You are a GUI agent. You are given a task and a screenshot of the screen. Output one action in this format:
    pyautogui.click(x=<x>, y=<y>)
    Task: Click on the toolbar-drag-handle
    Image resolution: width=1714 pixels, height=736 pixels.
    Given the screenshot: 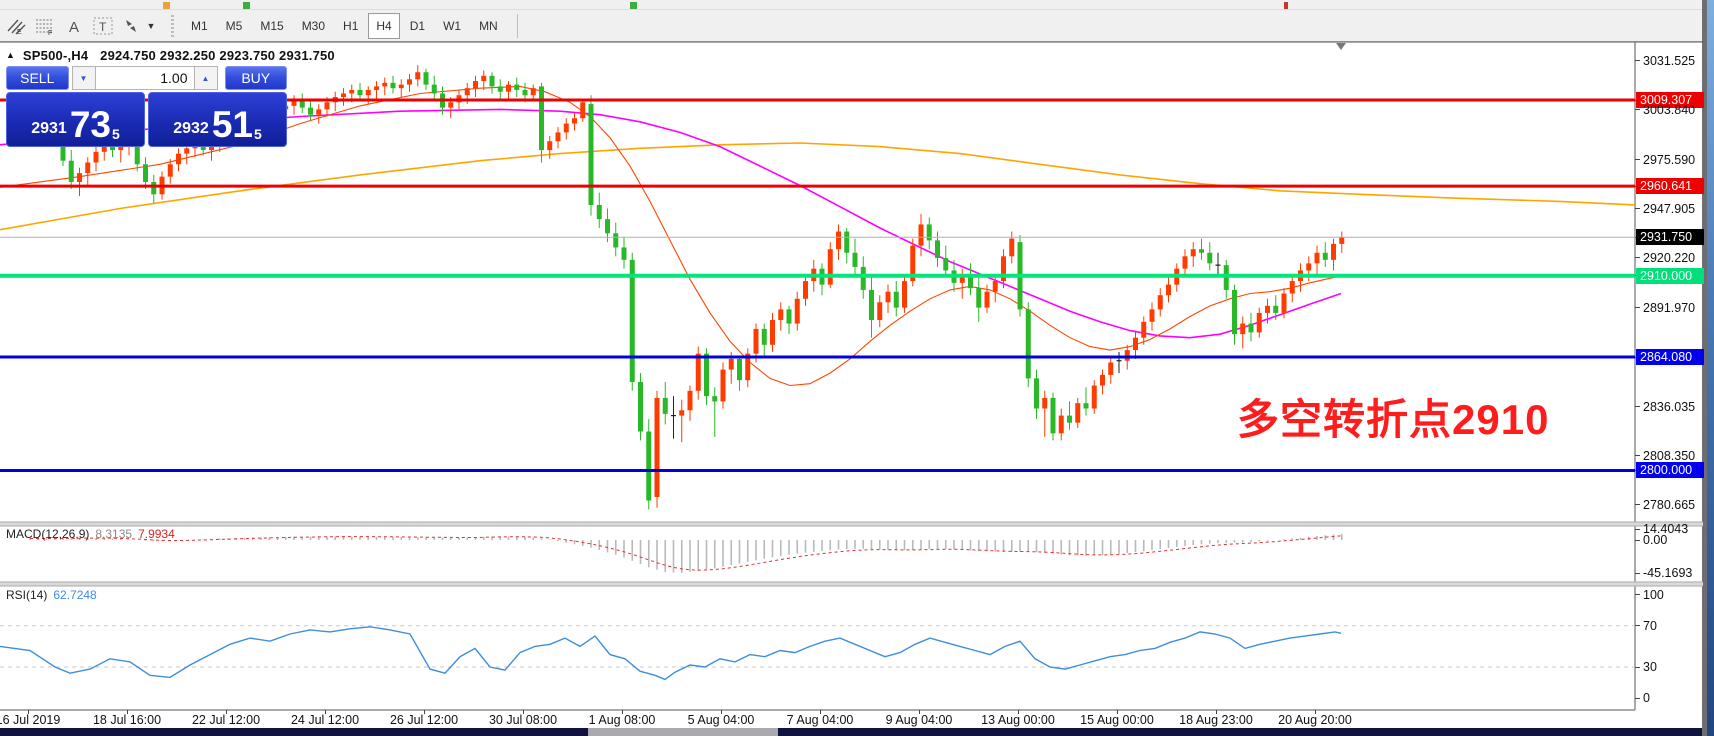 What is the action you would take?
    pyautogui.click(x=172, y=25)
    